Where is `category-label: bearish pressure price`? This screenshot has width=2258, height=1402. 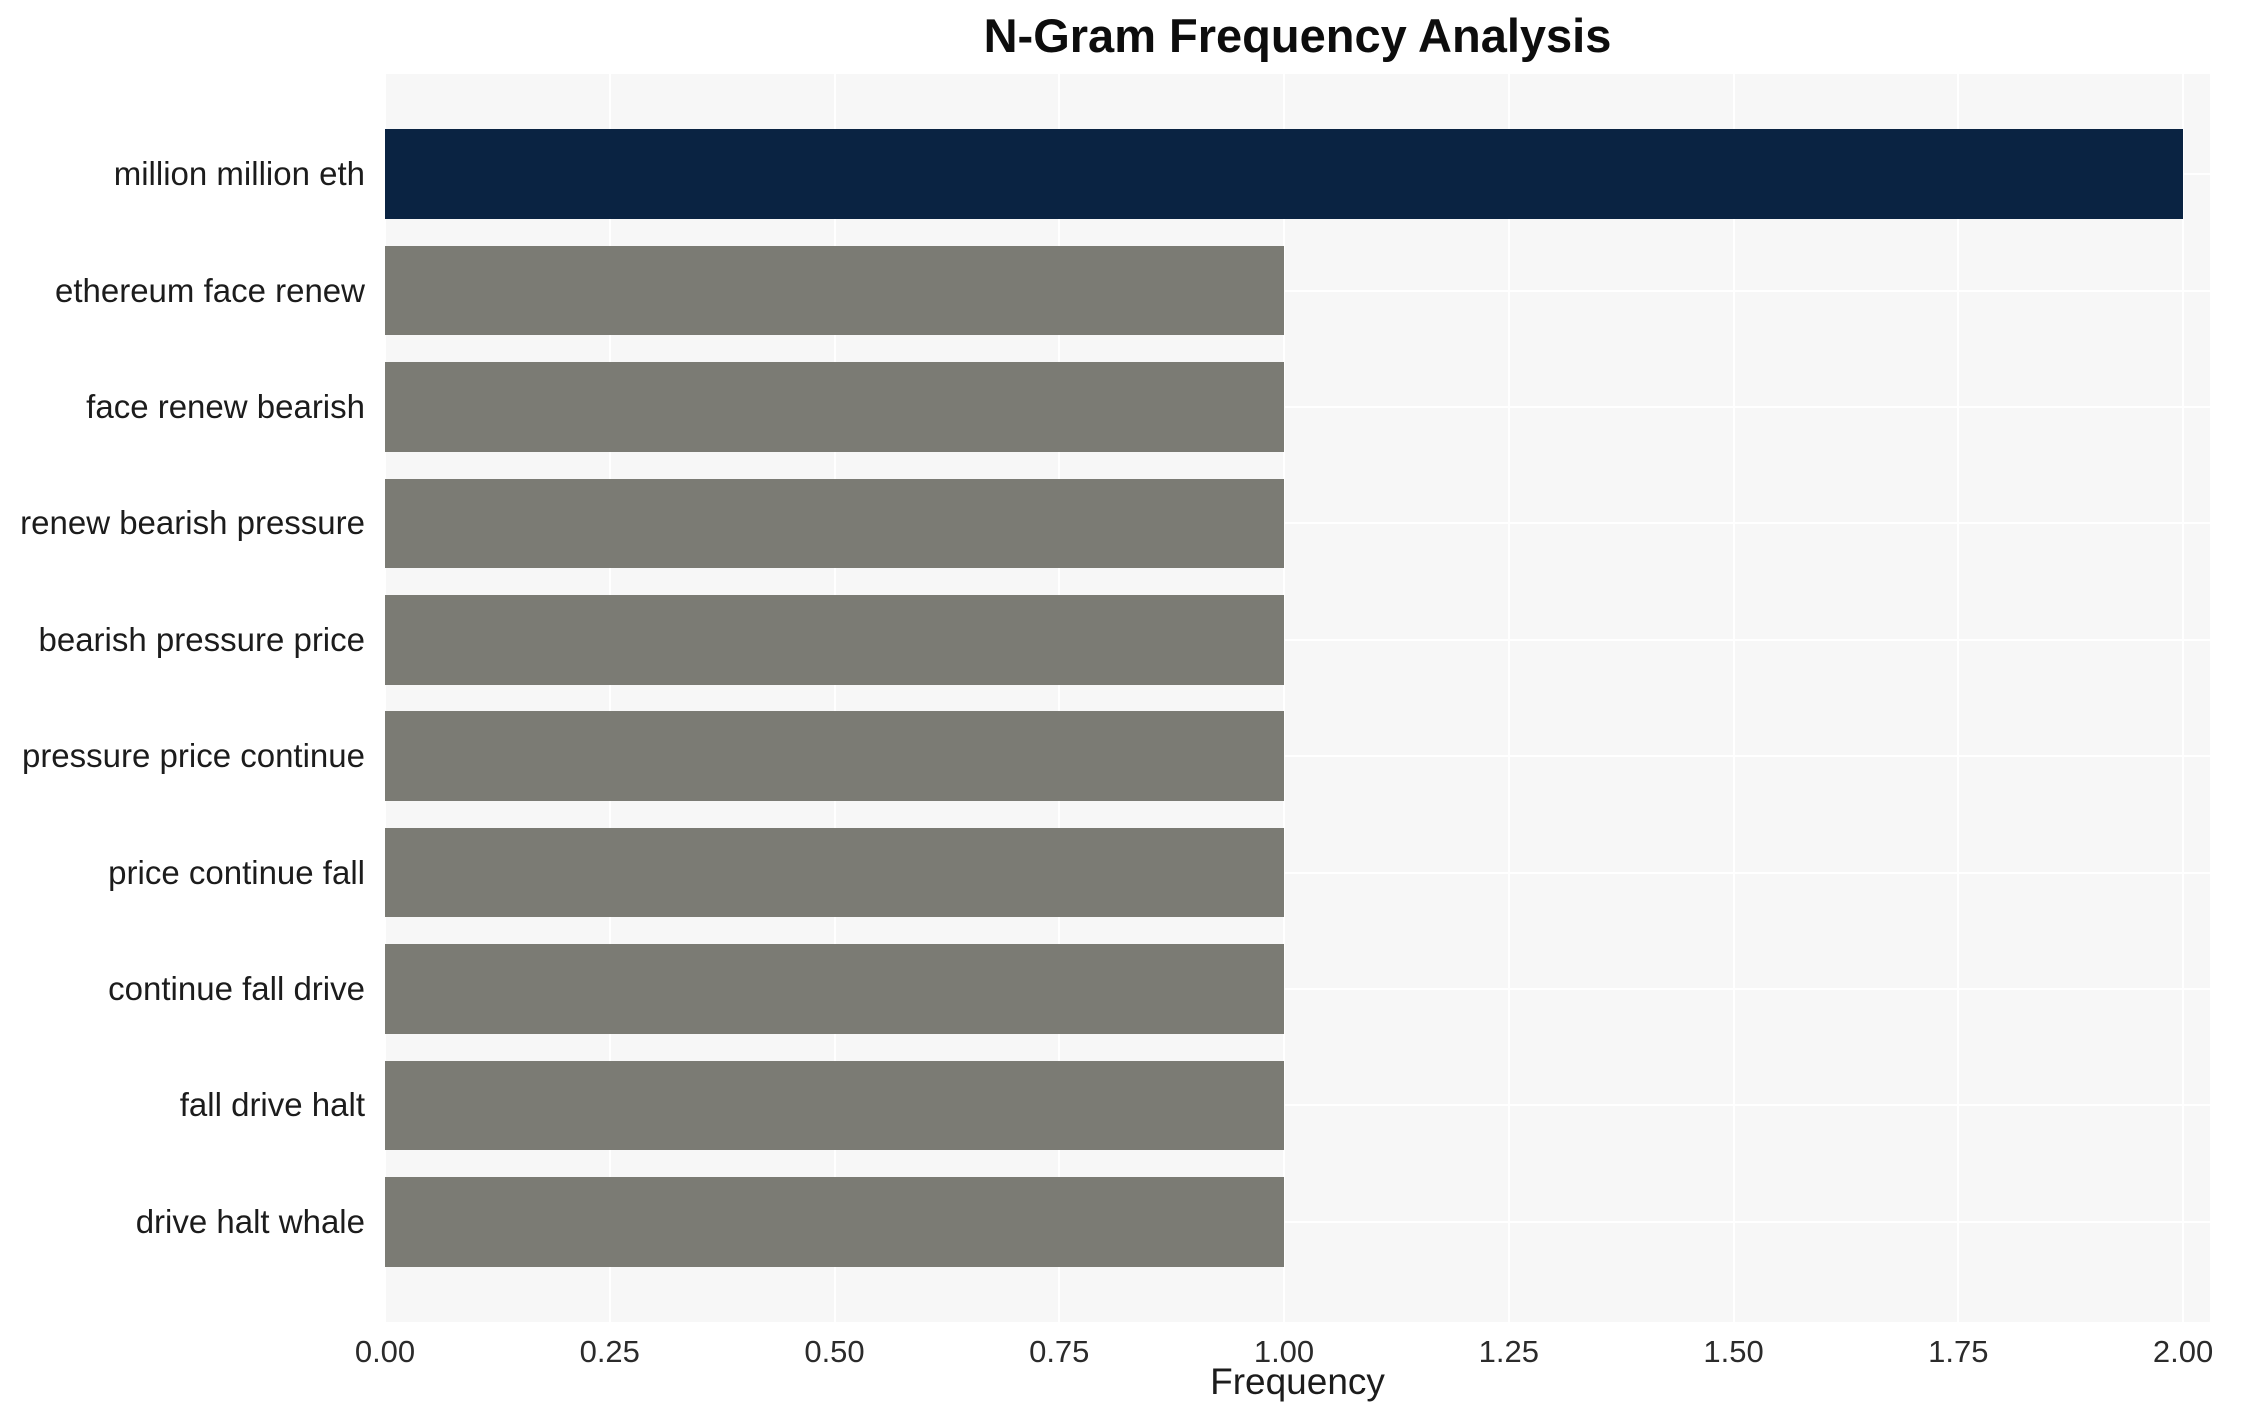
category-label: bearish pressure price is located at coordinates (202, 639).